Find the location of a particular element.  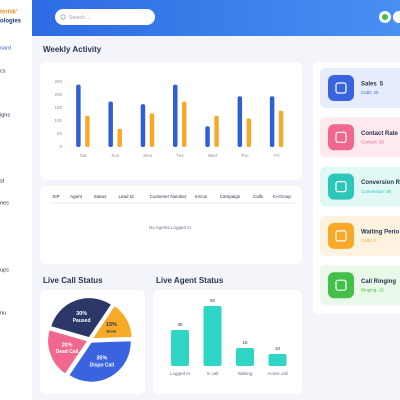

column-header: SIP is located at coordinates (55, 196).